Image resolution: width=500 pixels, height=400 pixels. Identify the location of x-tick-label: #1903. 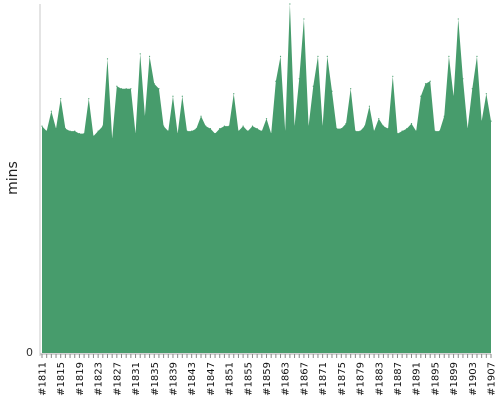
(473, 379).